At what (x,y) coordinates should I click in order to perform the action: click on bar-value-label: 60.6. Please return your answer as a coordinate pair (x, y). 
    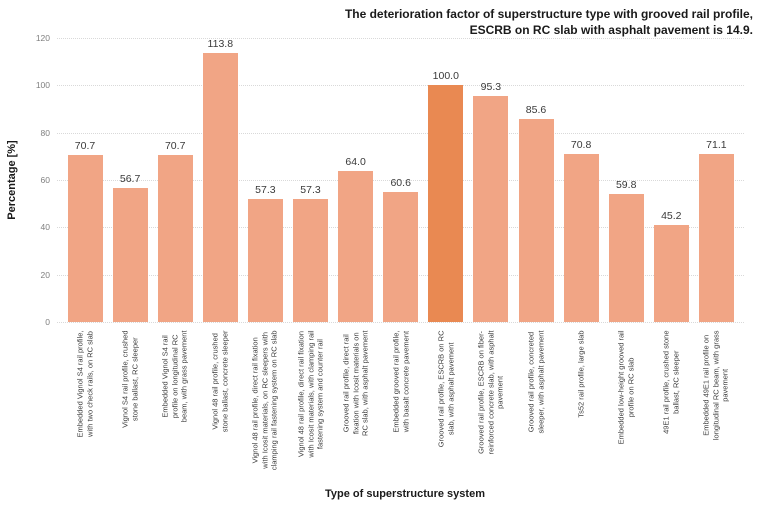
    Looking at the image, I should click on (400, 183).